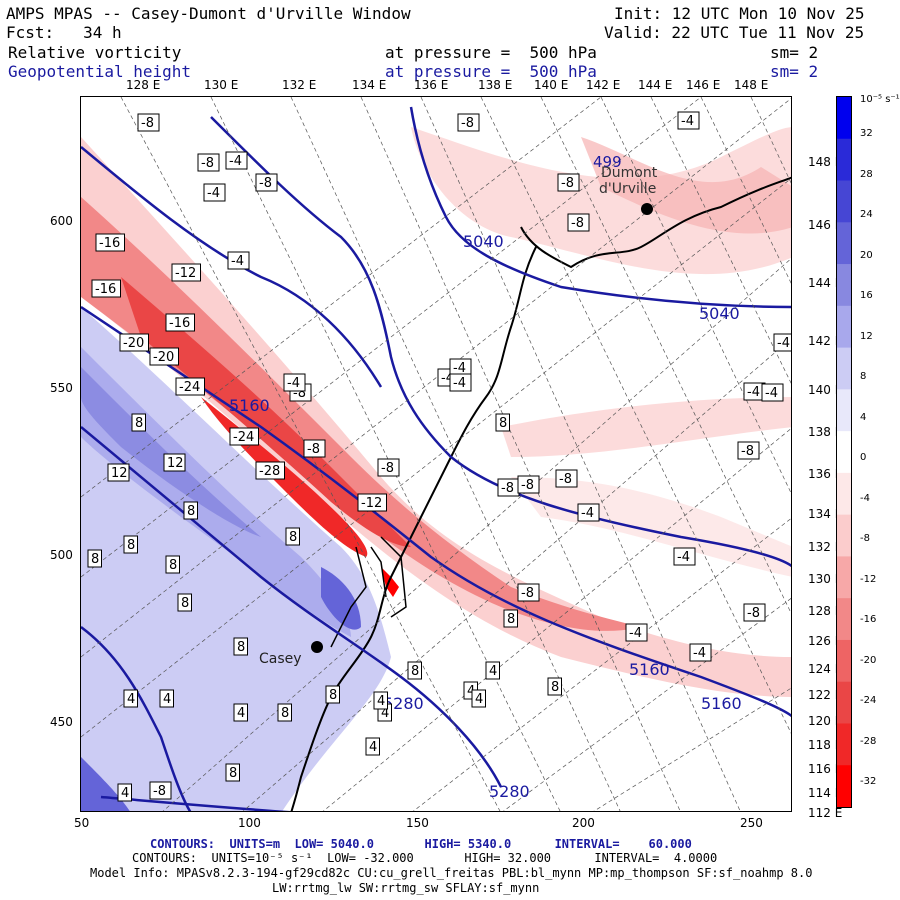 This screenshot has height=900, width=900. I want to click on colorbar-label: -28, so click(868, 741).